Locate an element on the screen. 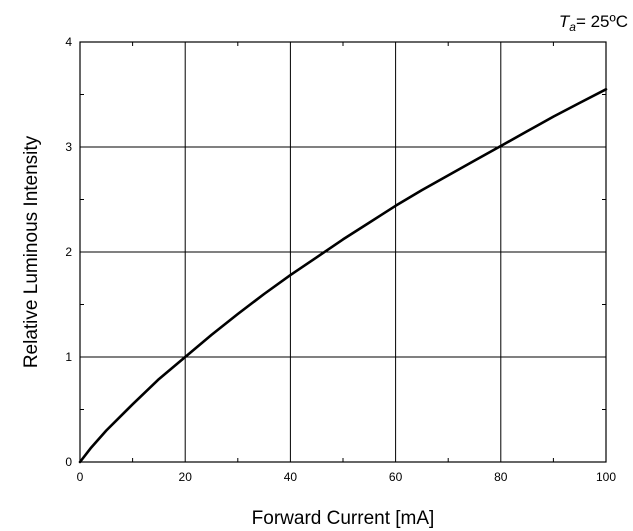  x-tick-label: 60 is located at coordinates (396, 477).